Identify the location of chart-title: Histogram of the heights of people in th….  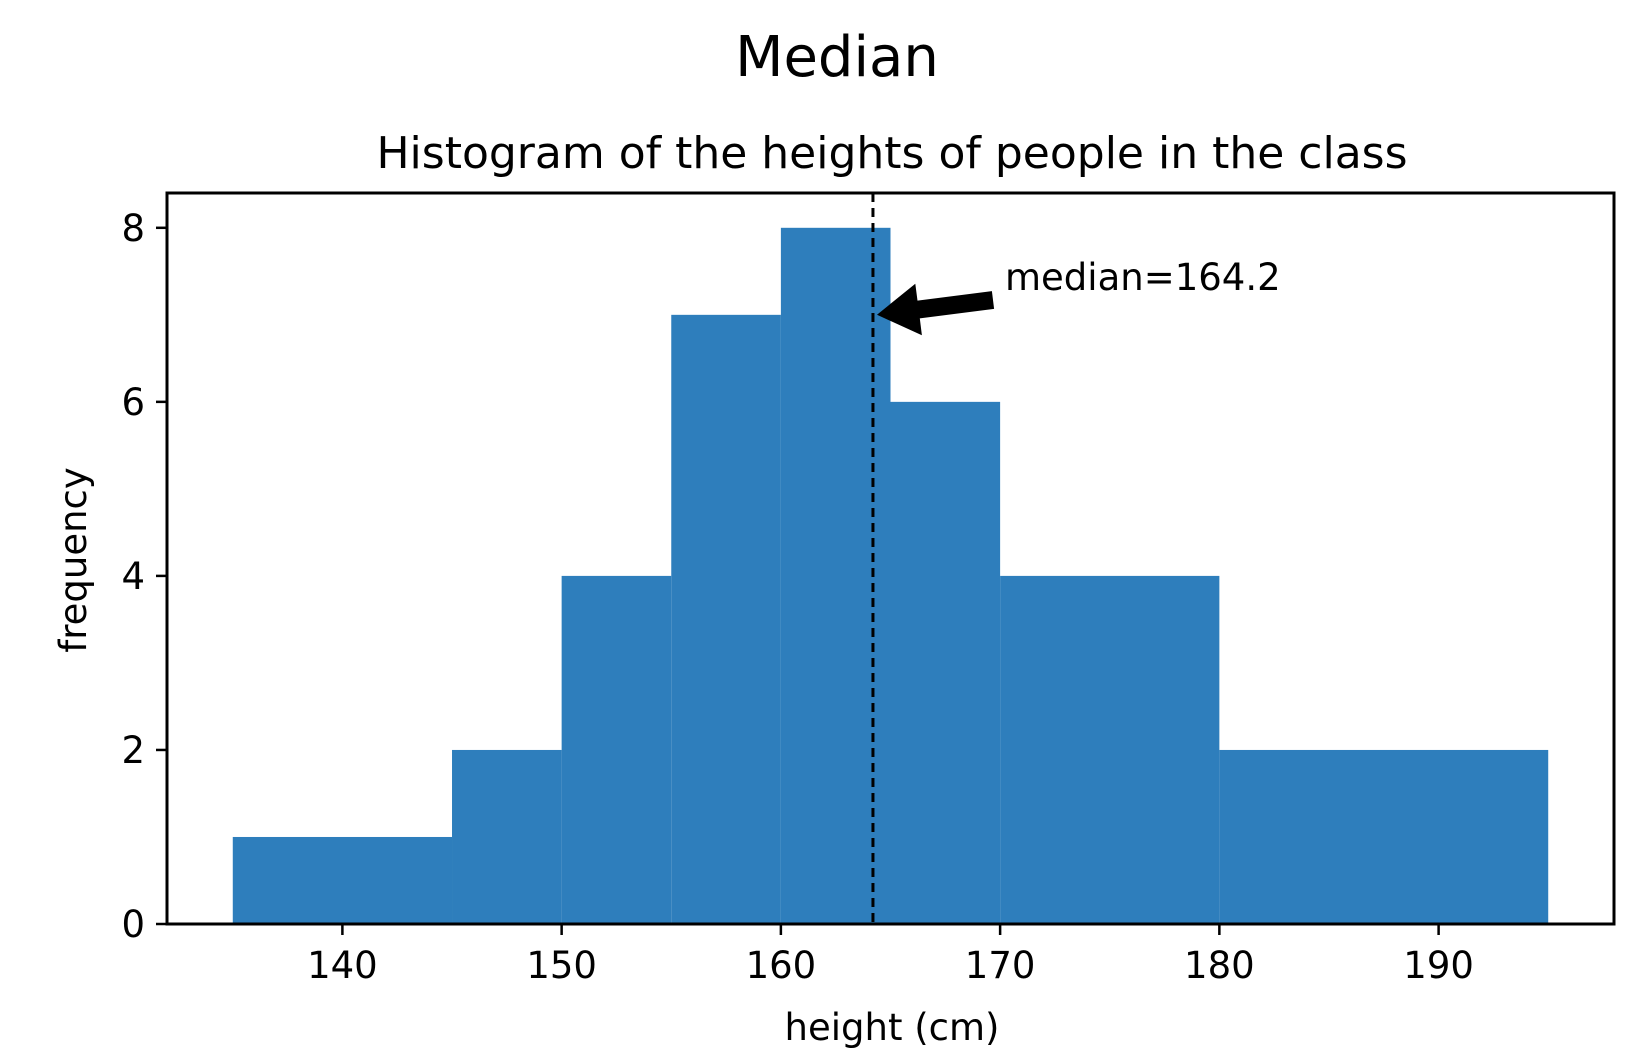
(891, 153).